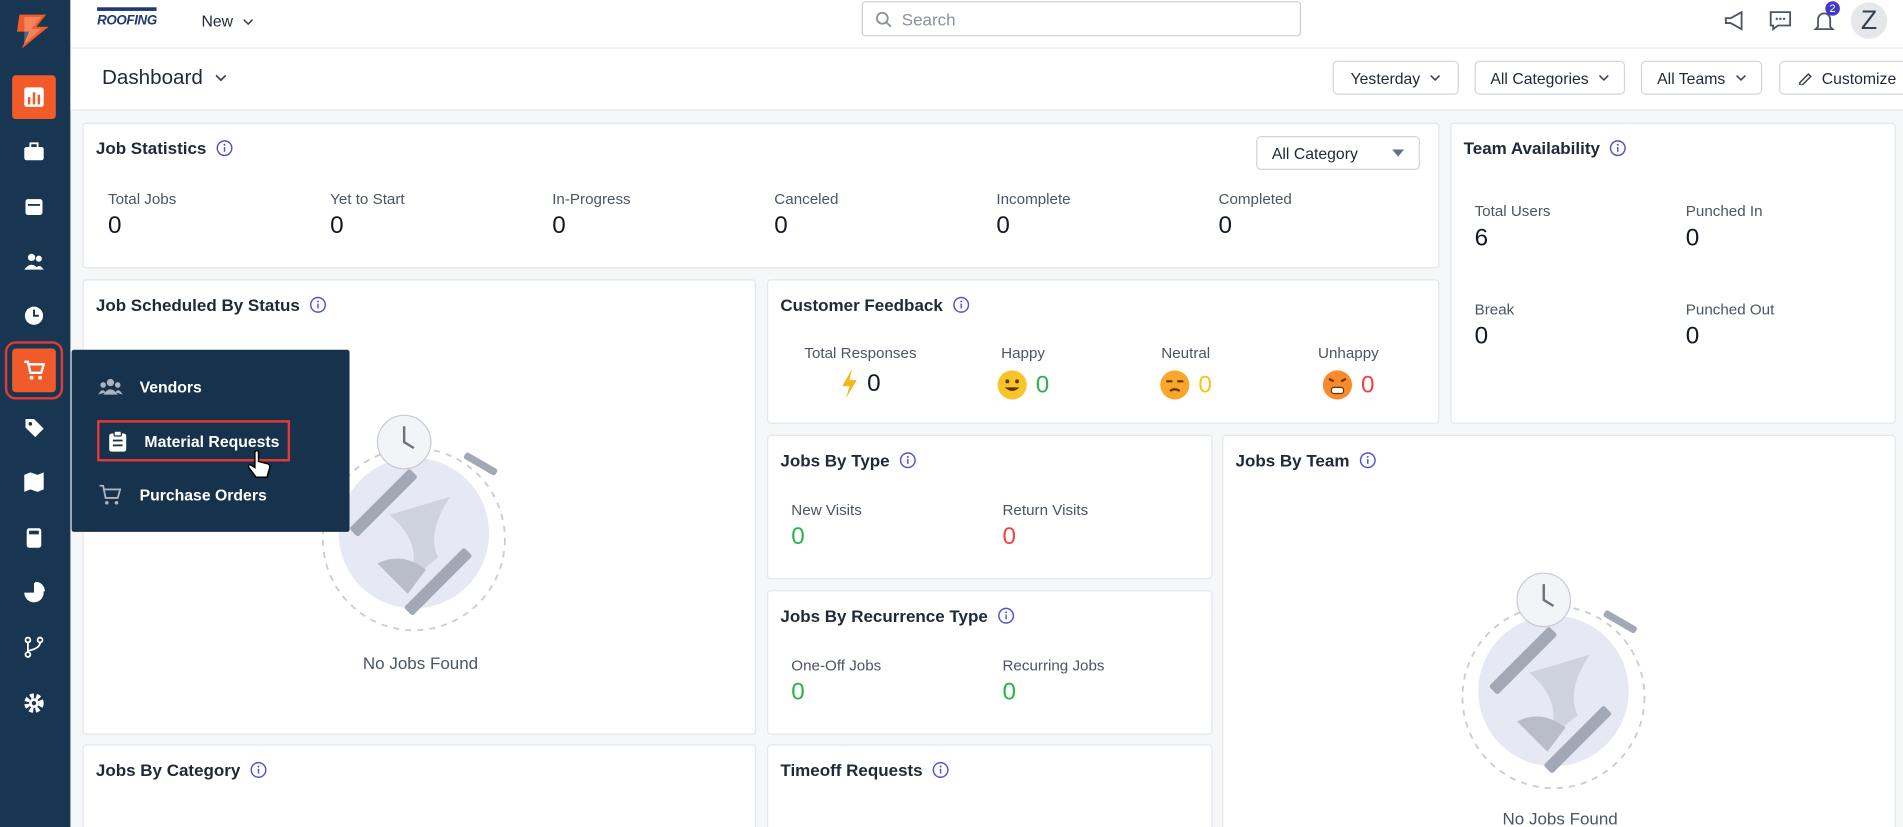  What do you see at coordinates (170, 386) in the screenshot?
I see `menu-label: Vendors` at bounding box center [170, 386].